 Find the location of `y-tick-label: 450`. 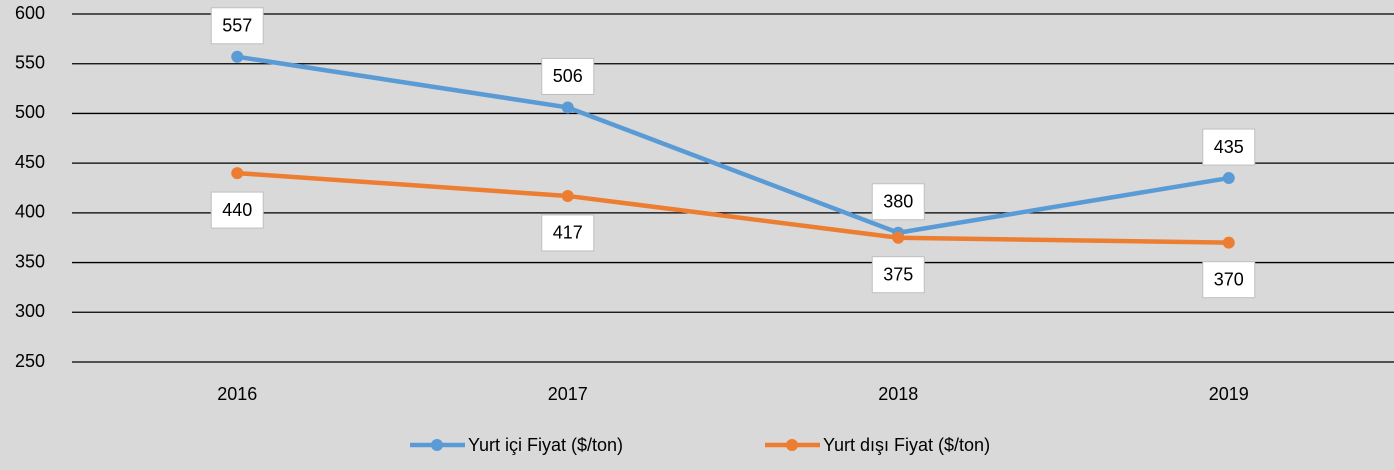

y-tick-label: 450 is located at coordinates (30, 162).